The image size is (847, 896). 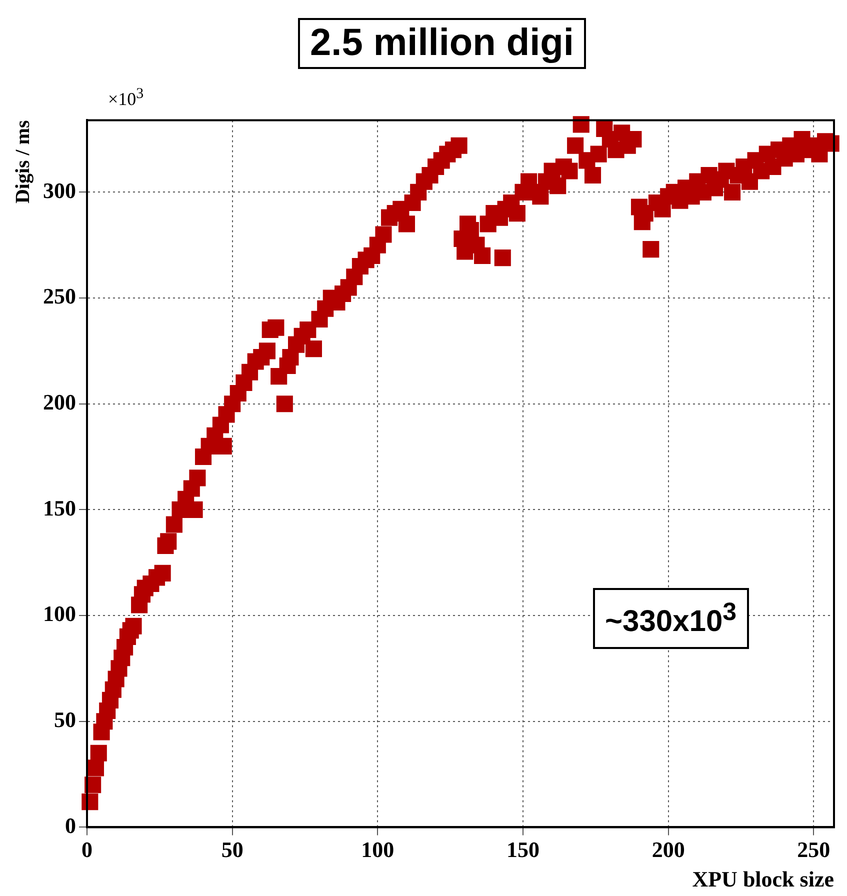 I want to click on x-axis-title: XPU block size, so click(x=763, y=879).